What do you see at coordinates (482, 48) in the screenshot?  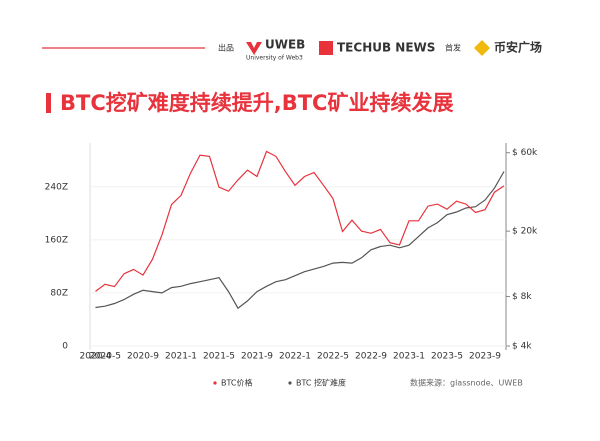 I see `binance-logo` at bounding box center [482, 48].